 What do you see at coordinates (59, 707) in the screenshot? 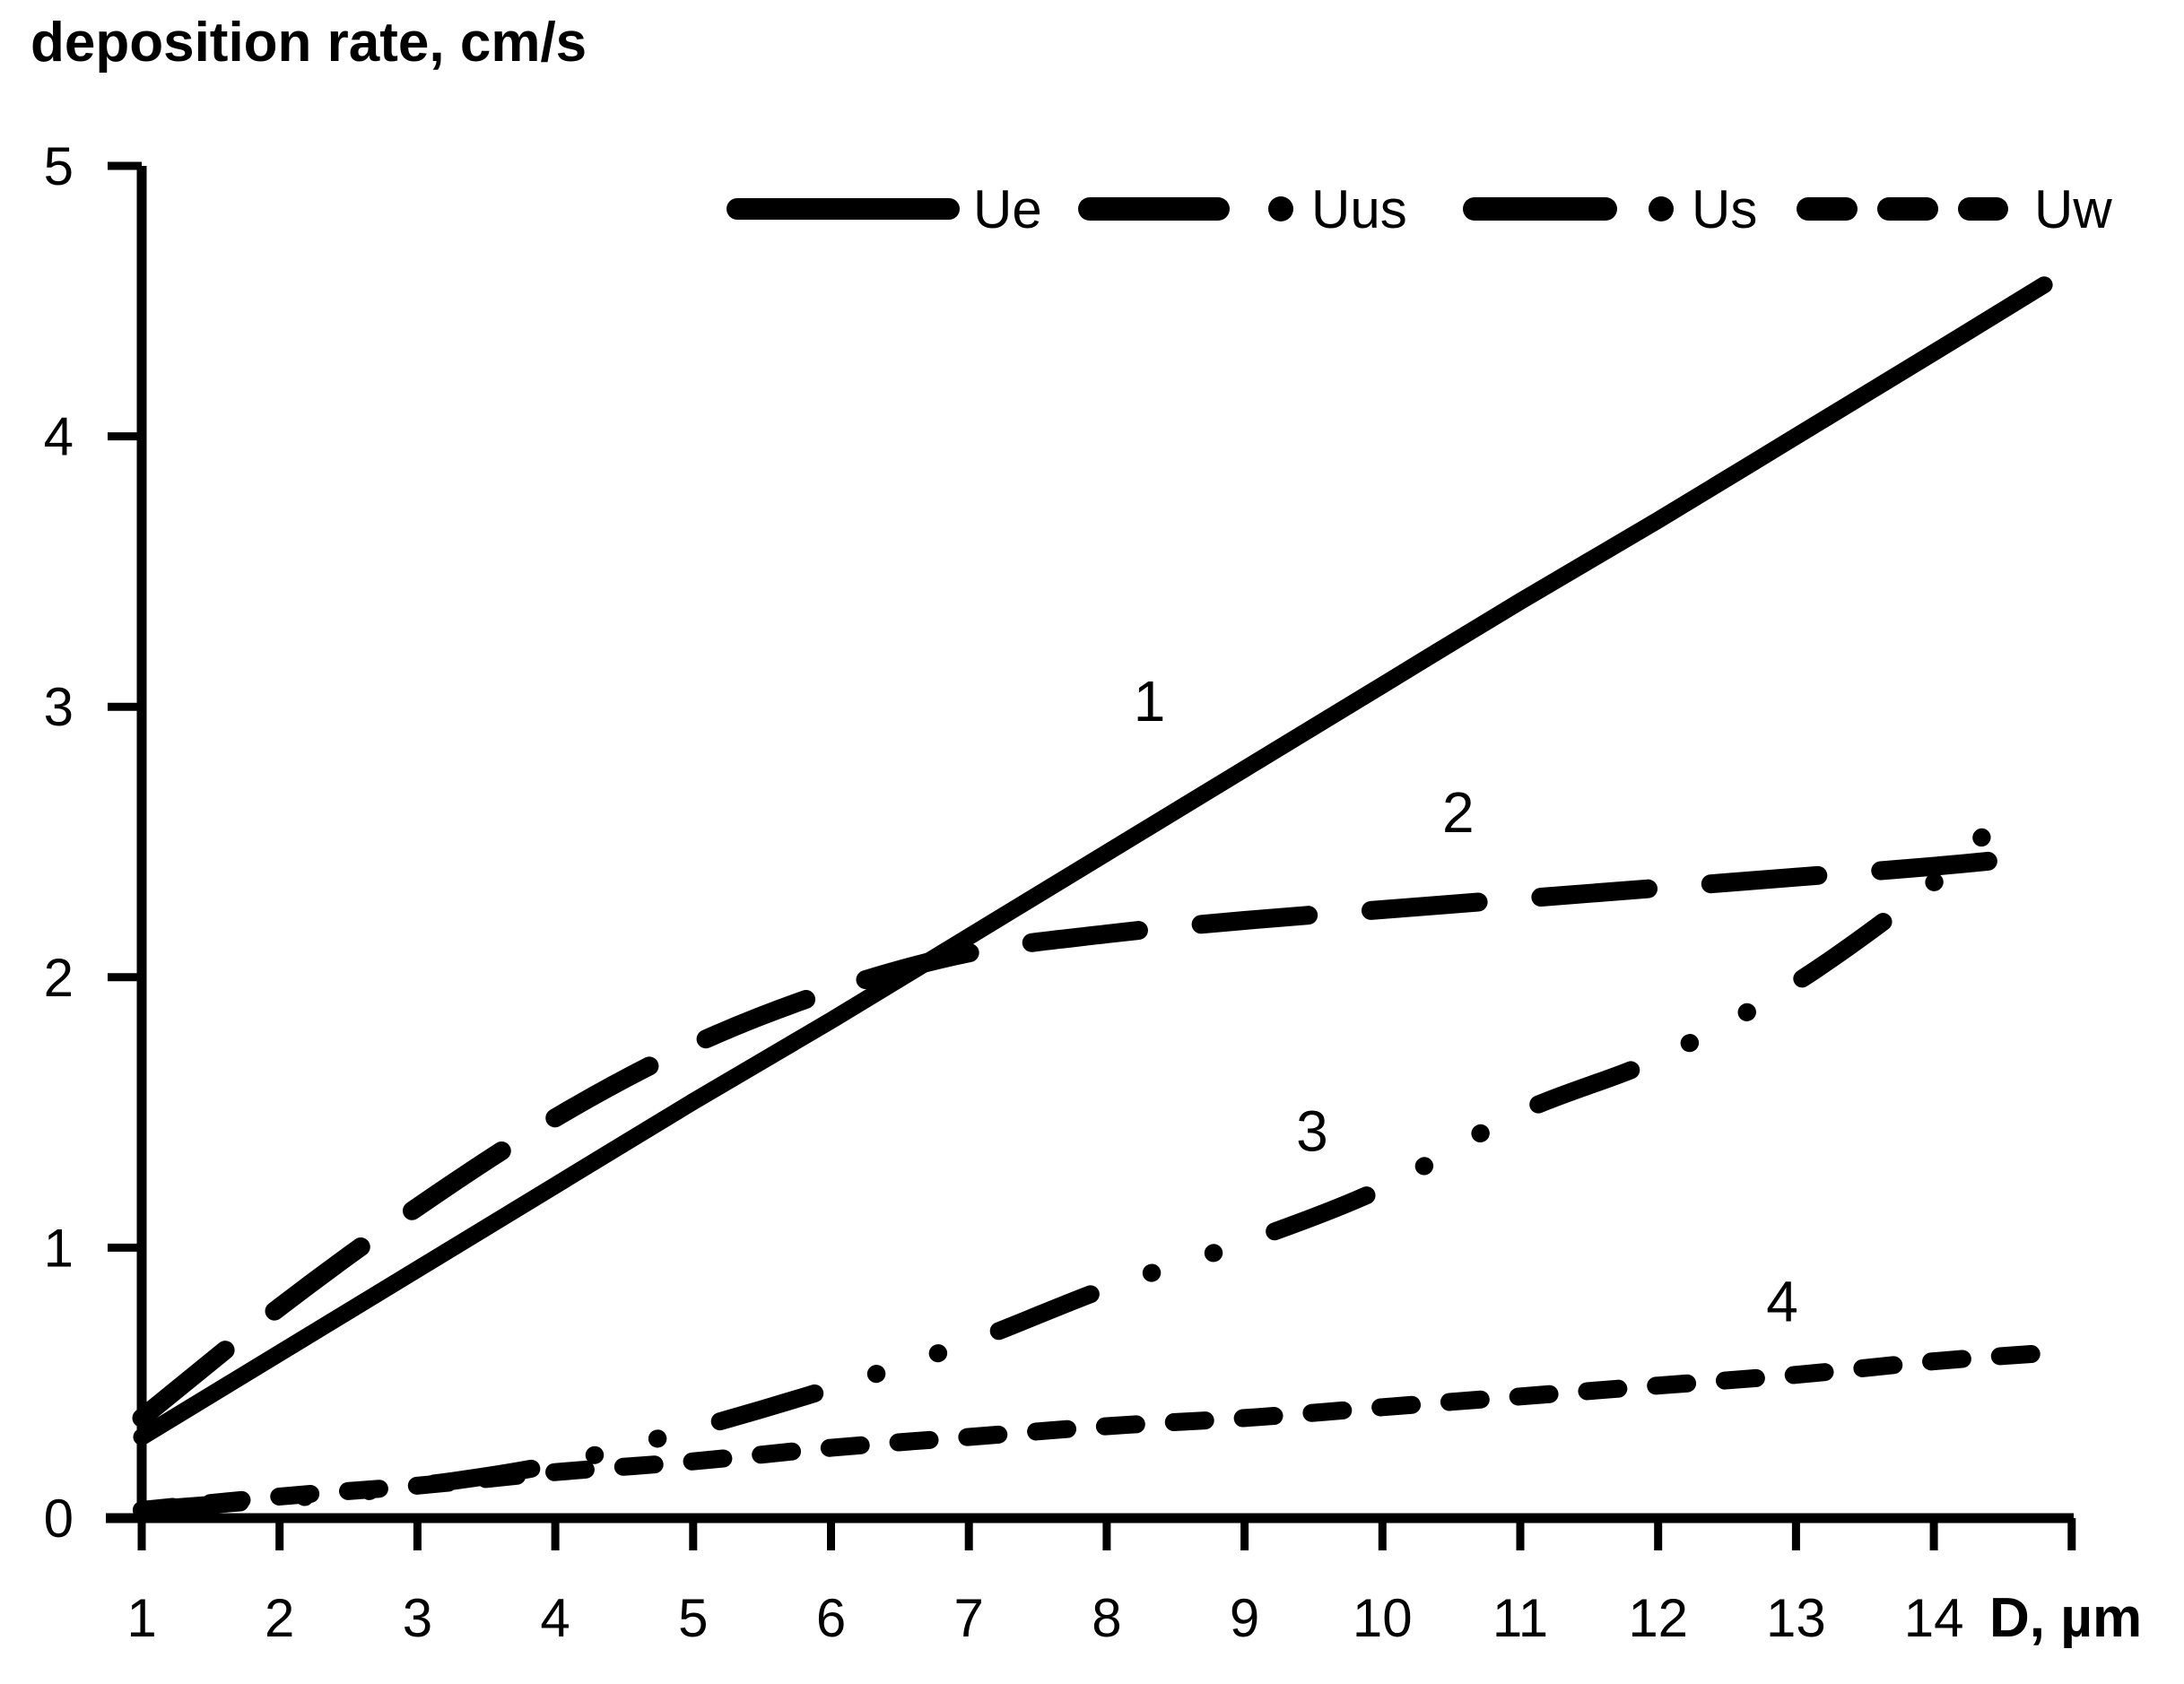
I see `y-tick-label: 3` at bounding box center [59, 707].